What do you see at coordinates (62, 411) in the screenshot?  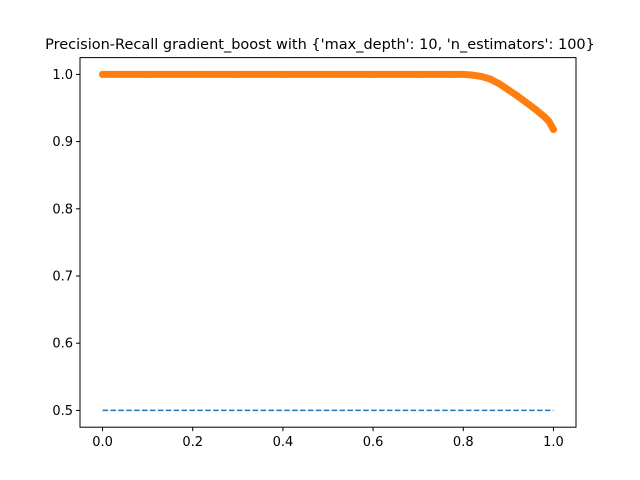 I see `y-tick-label: 0.5` at bounding box center [62, 411].